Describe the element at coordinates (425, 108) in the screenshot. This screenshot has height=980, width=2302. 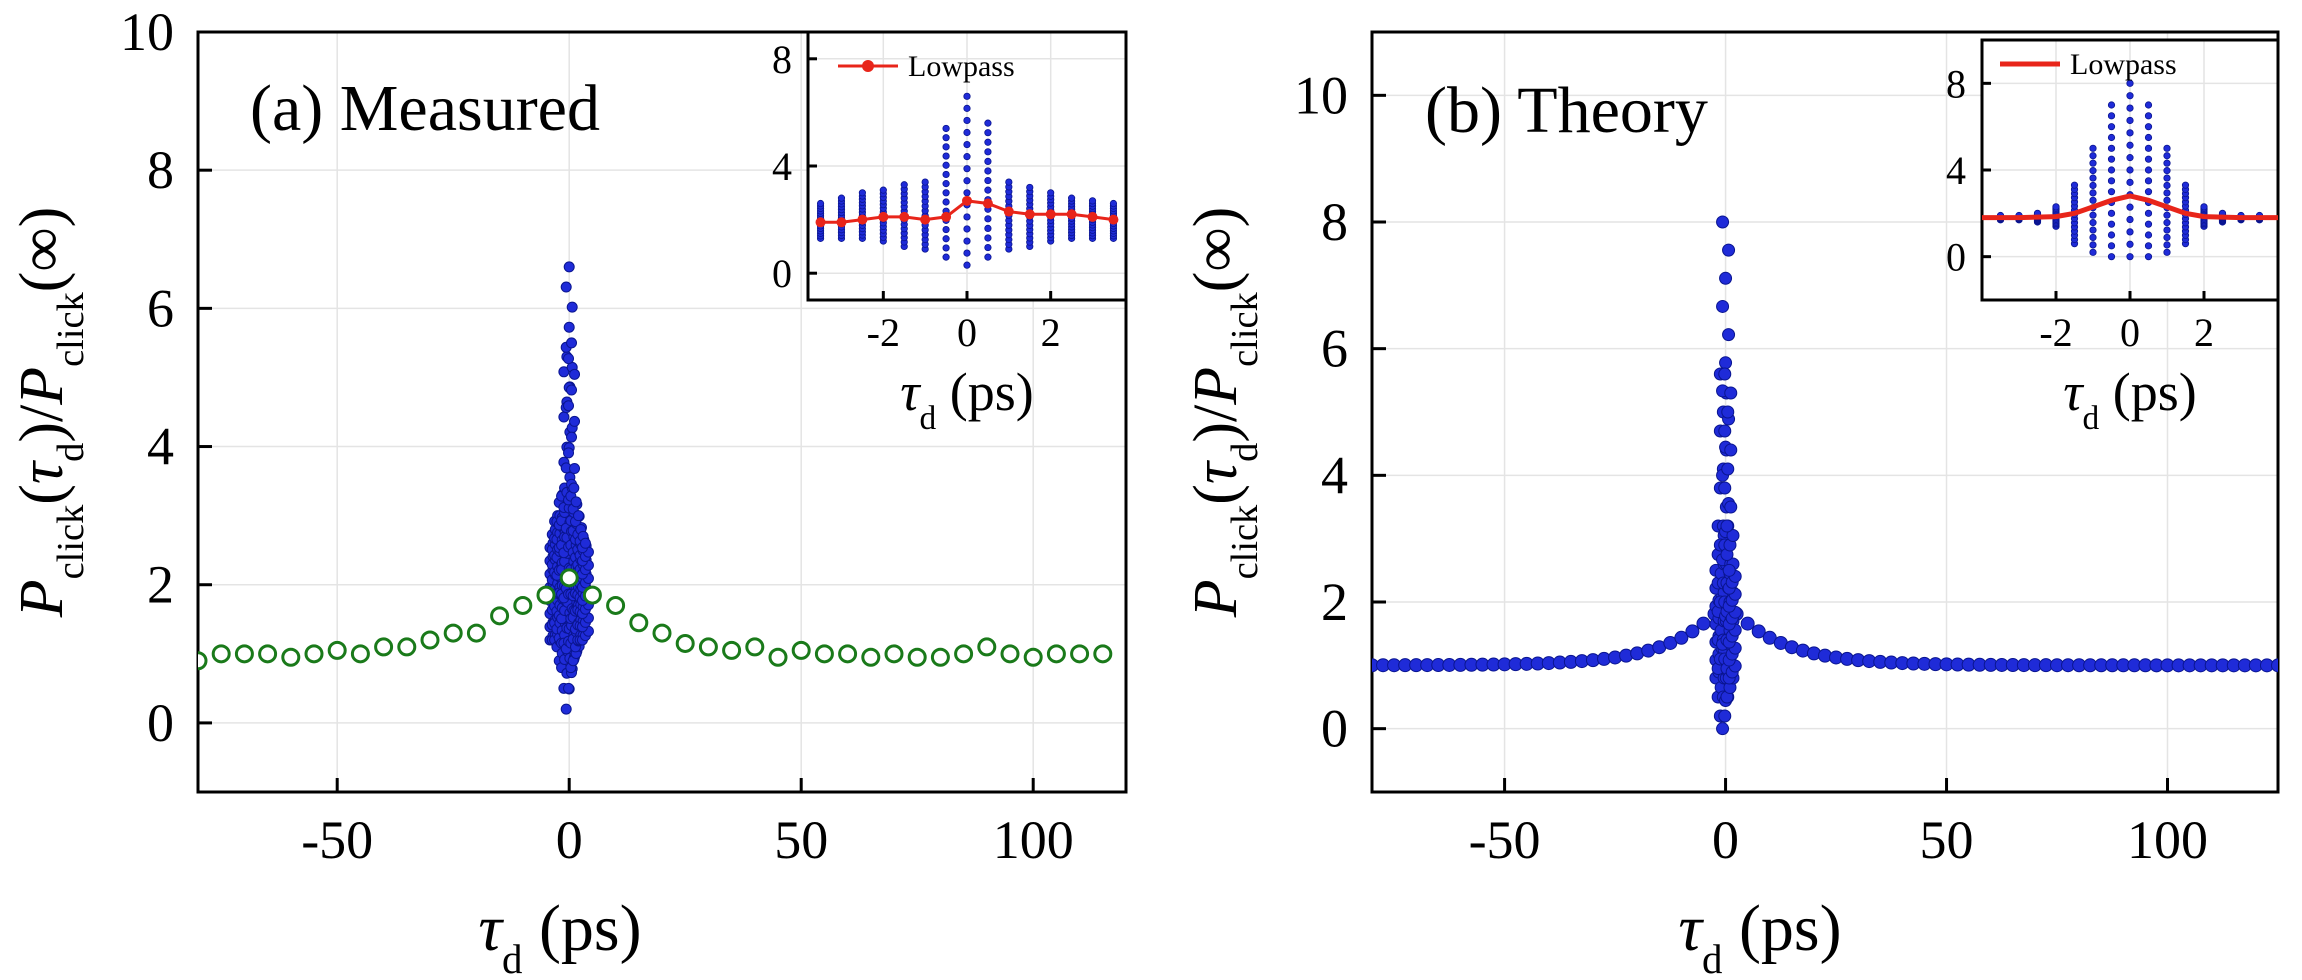
I see `panel-a-title: (a) Measured` at that location.